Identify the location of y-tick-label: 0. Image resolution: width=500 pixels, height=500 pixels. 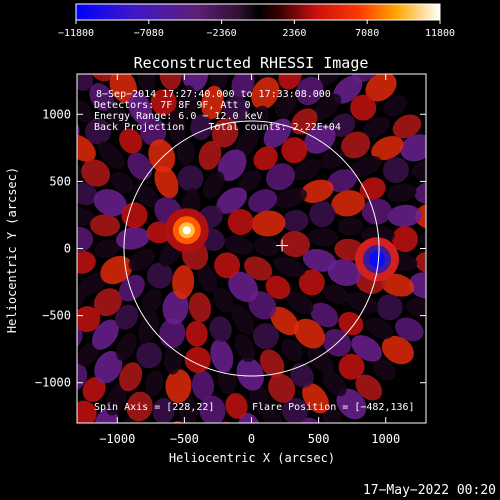
(67, 249).